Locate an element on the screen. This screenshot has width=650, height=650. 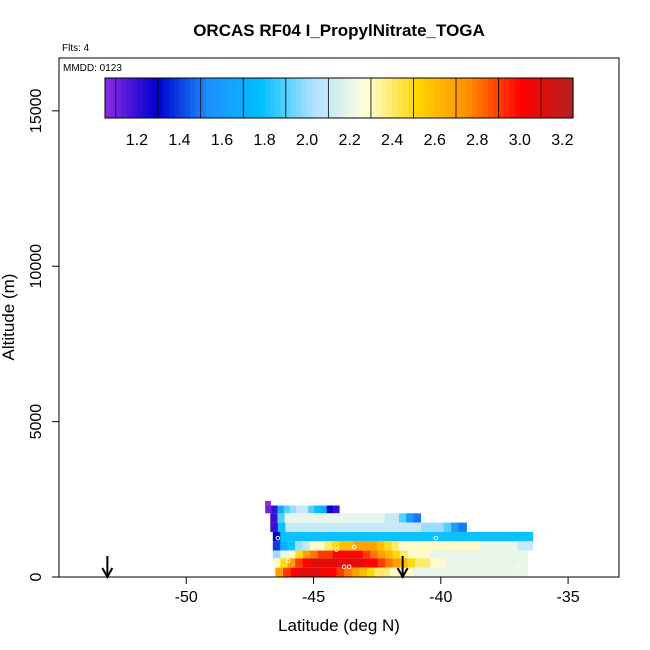
heatmap-cell-r6-c29 is located at coordinates (494, 554).